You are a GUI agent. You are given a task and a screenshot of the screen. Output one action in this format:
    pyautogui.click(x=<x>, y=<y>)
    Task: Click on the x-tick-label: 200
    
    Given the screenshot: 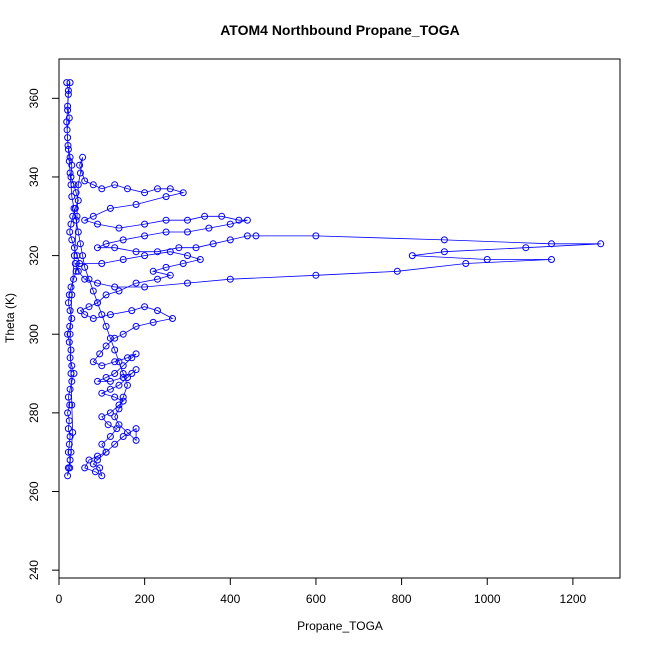 What is the action you would take?
    pyautogui.click(x=145, y=599)
    